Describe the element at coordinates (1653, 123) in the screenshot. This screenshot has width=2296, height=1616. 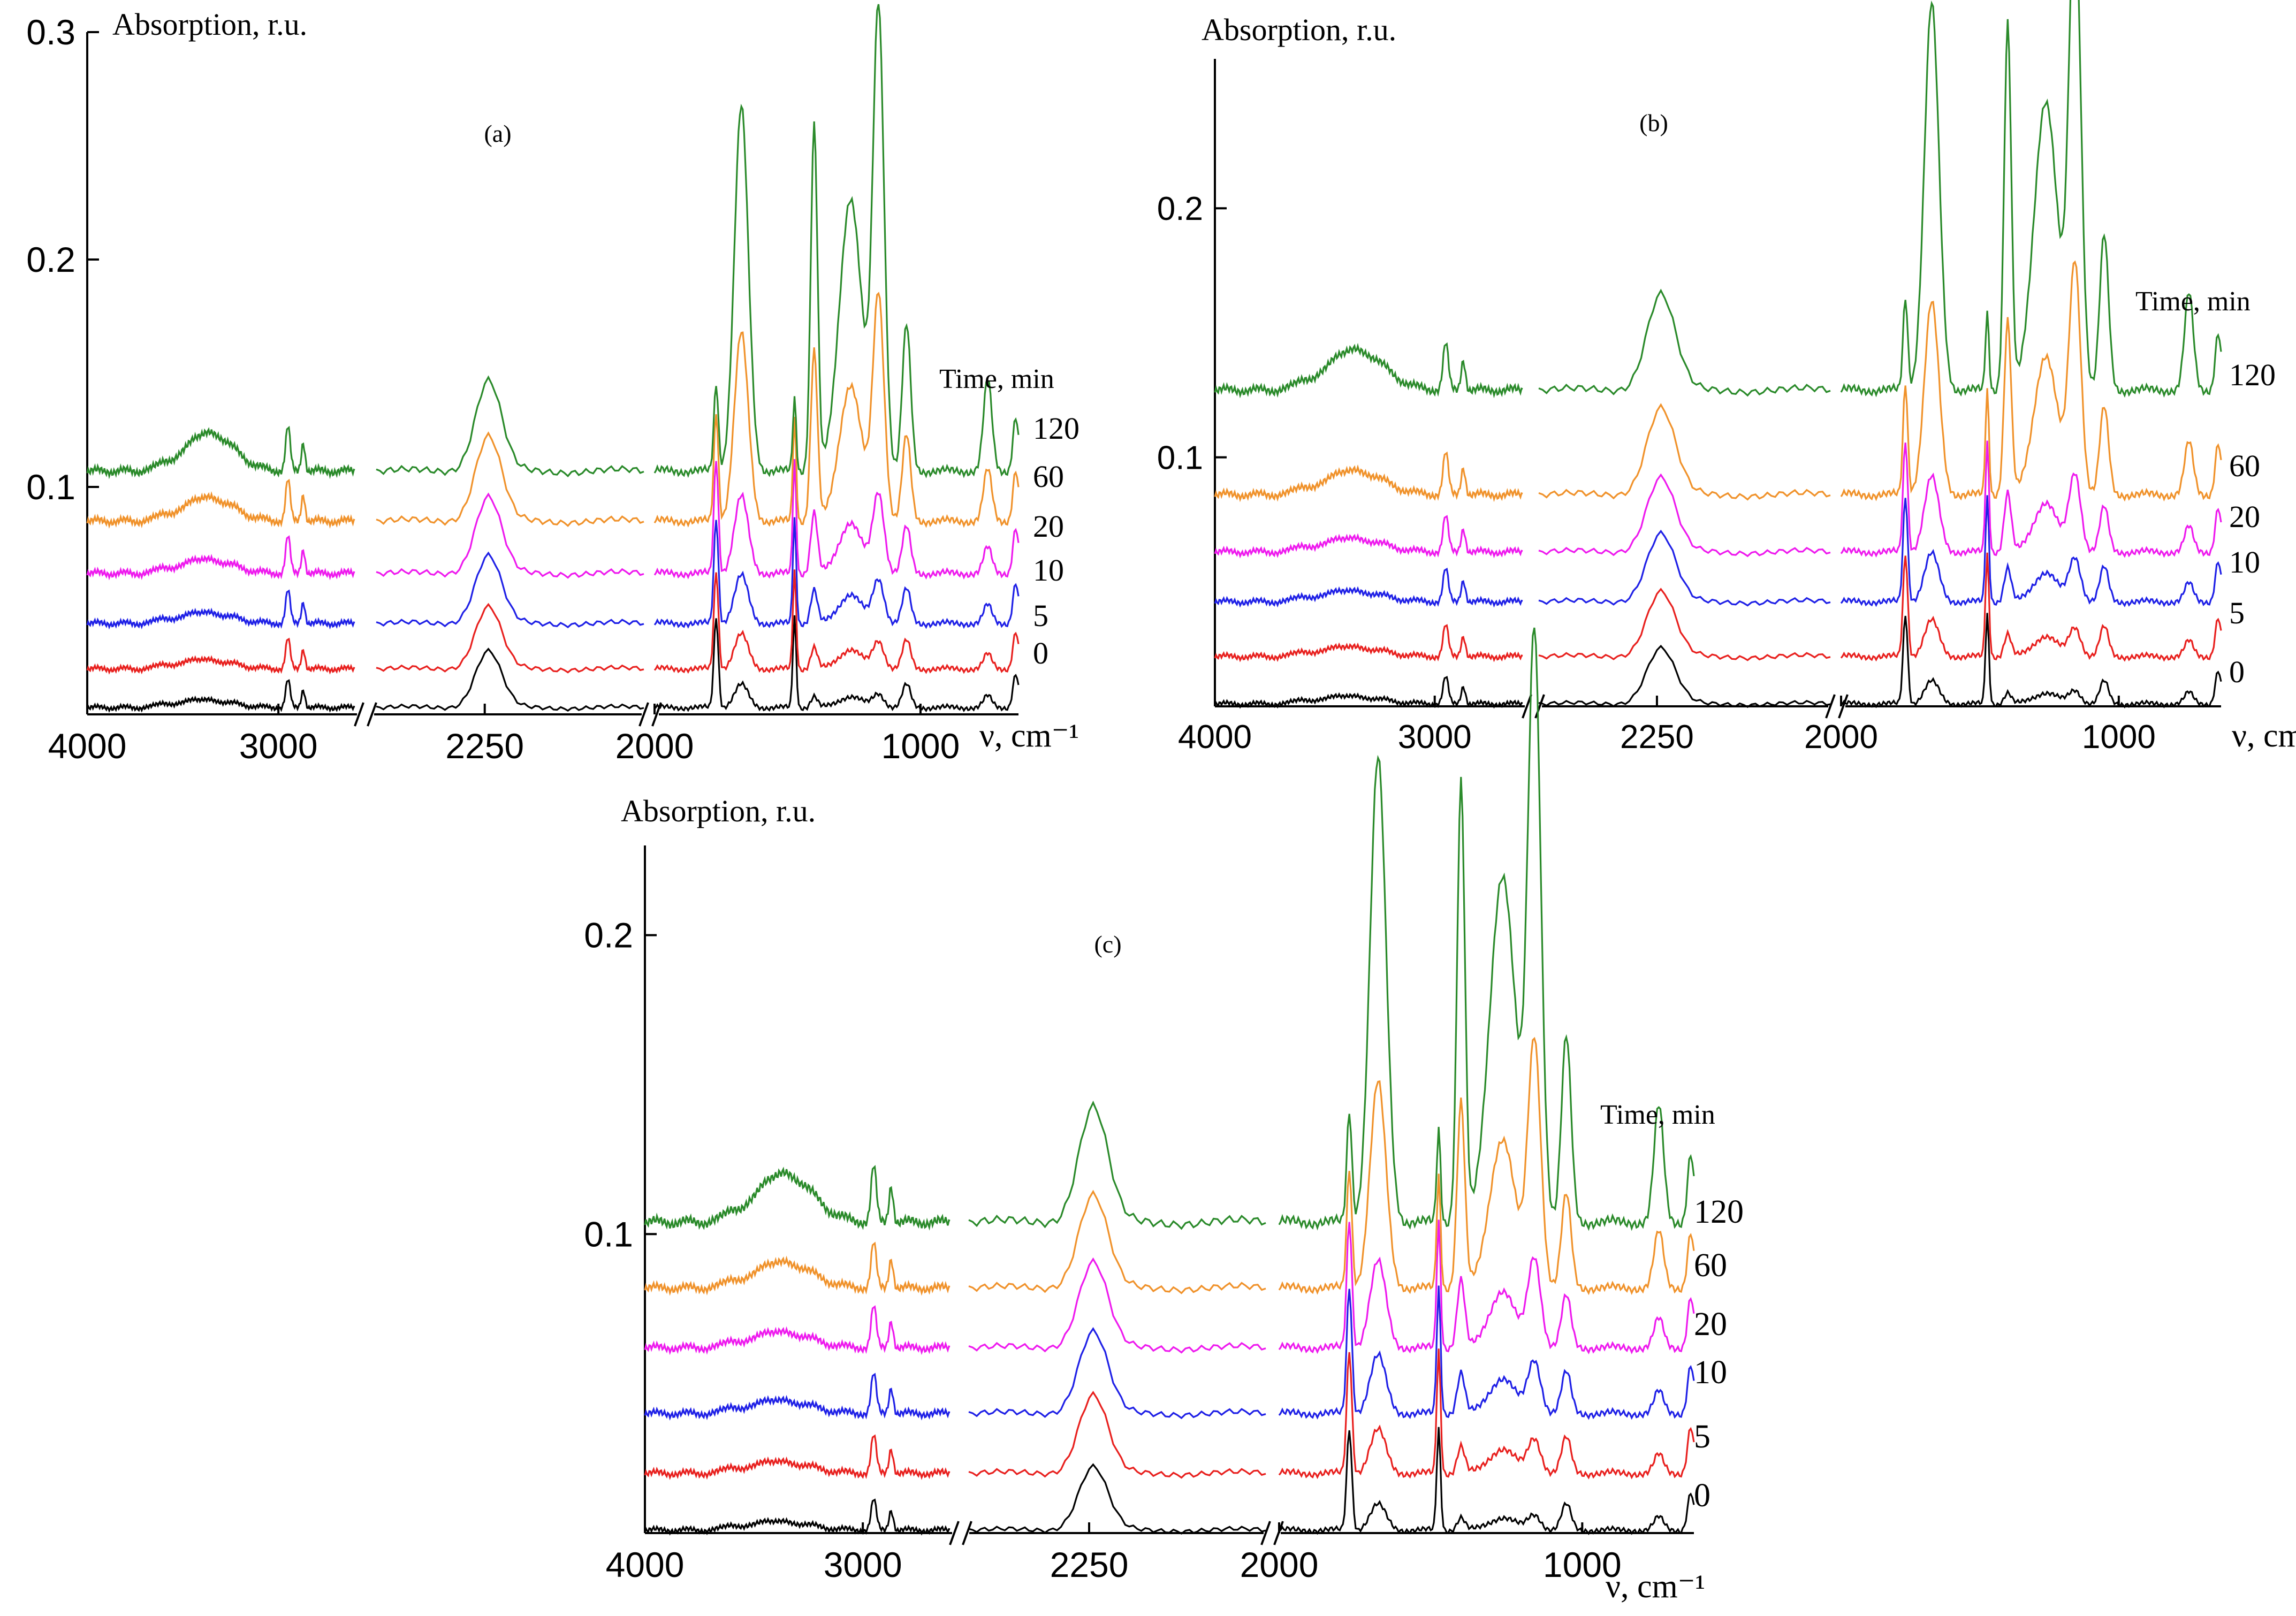
I see `panel-label: (b)` at that location.